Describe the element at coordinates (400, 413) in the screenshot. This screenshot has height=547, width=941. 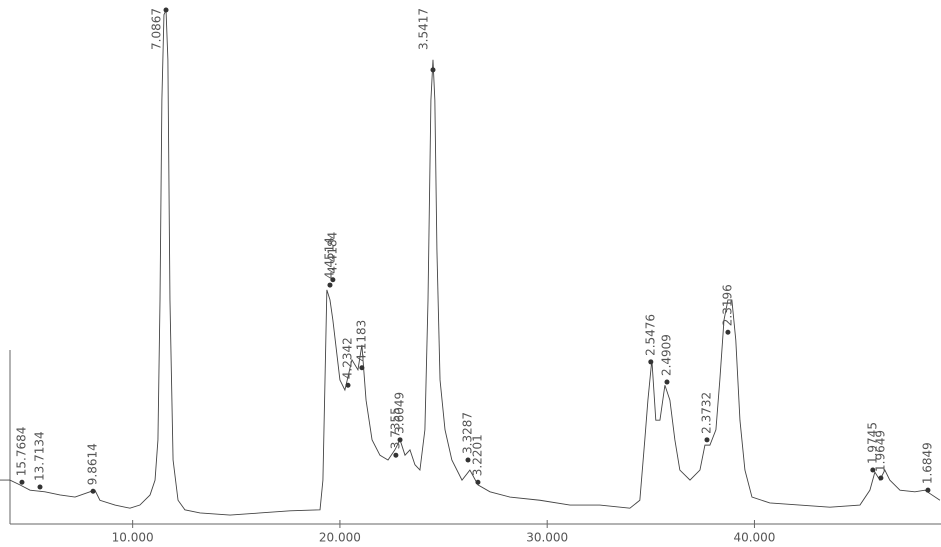
I see `peak-label: 3.6049` at that location.